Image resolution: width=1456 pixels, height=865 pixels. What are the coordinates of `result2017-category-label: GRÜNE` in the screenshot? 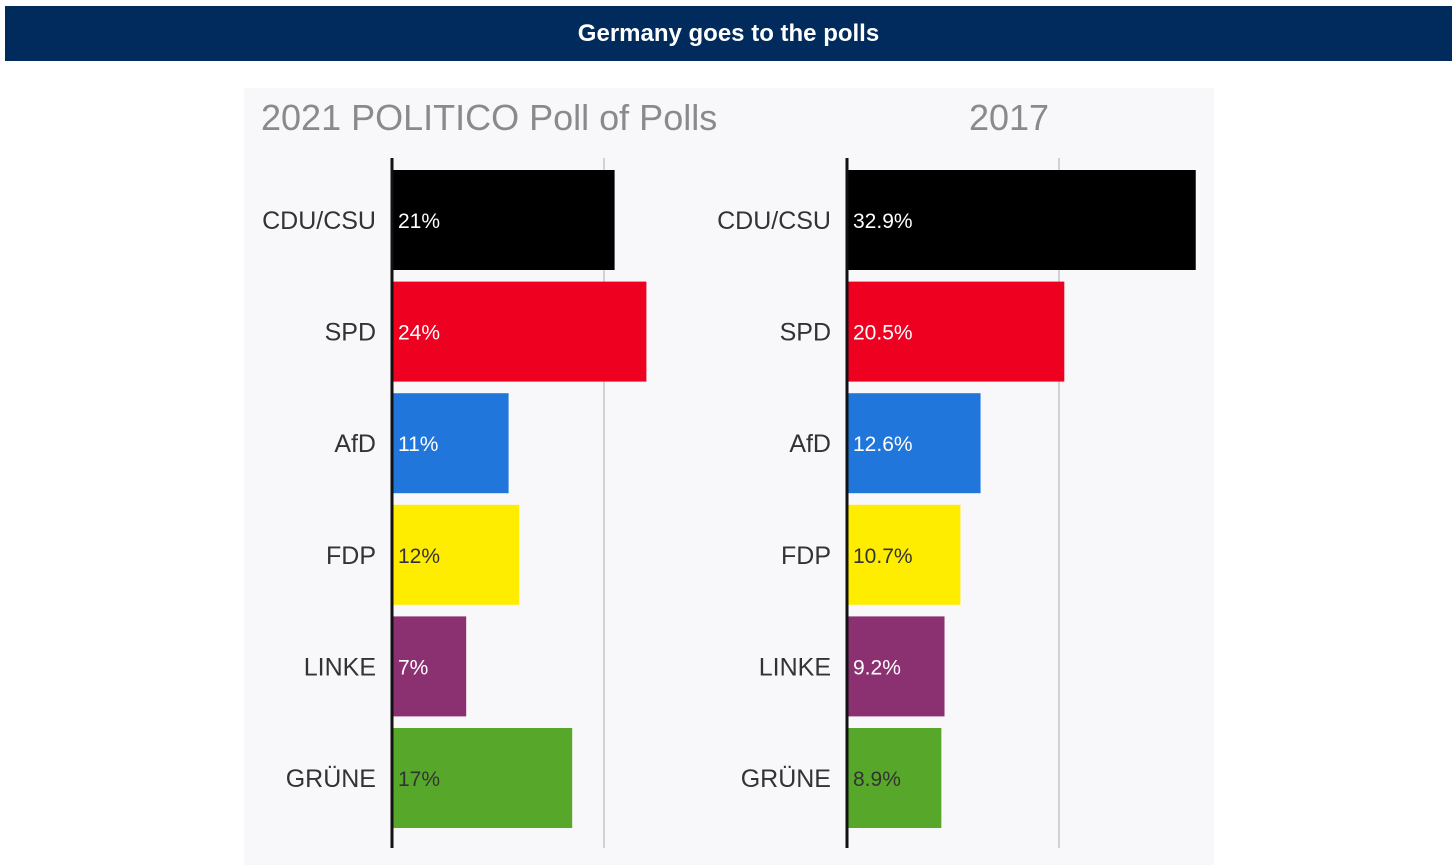 It's located at (786, 779).